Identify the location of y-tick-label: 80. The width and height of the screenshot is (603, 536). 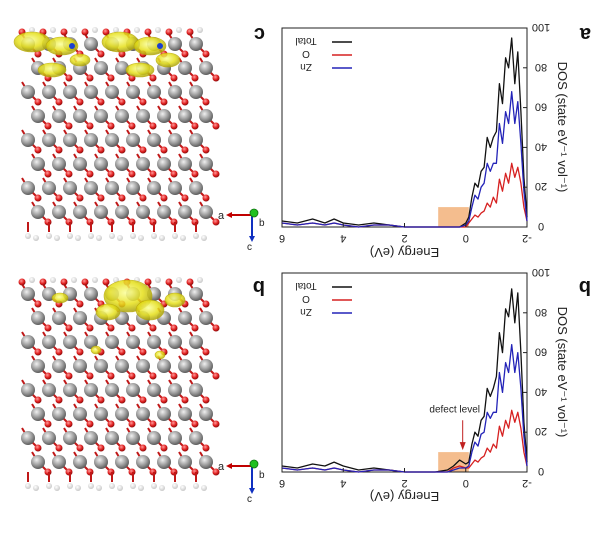
(541, 67).